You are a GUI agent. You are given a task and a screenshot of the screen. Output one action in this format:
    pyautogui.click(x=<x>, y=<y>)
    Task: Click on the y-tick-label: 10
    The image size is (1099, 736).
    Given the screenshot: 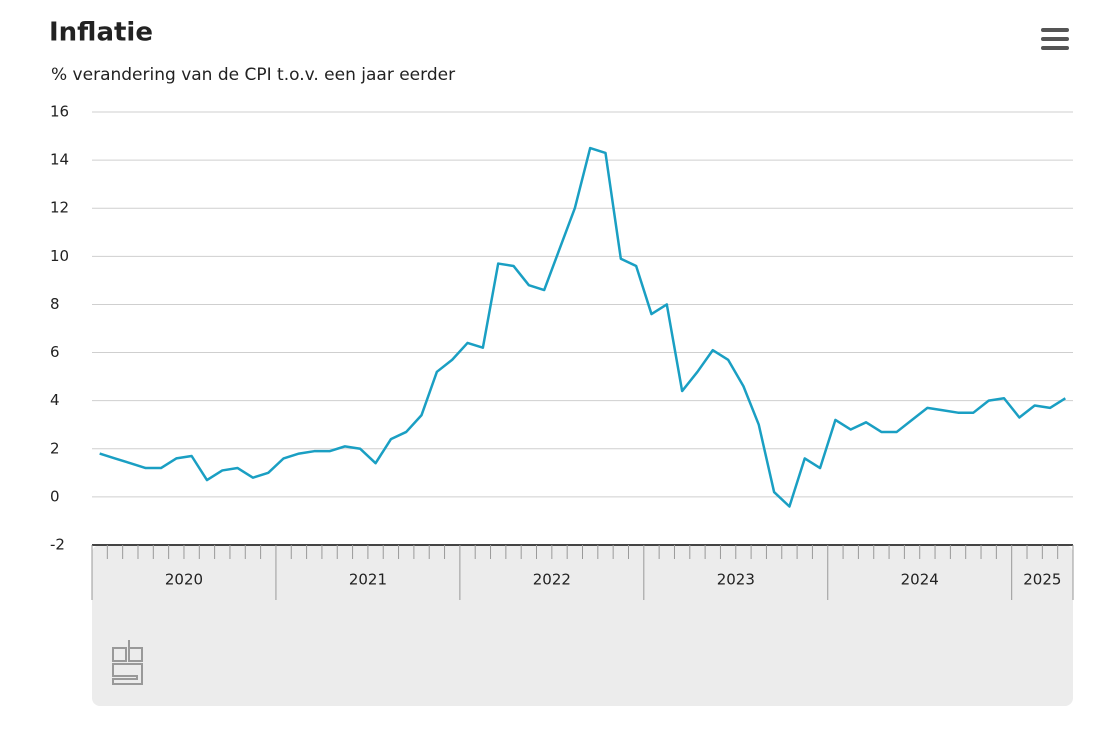 What is the action you would take?
    pyautogui.click(x=59, y=256)
    